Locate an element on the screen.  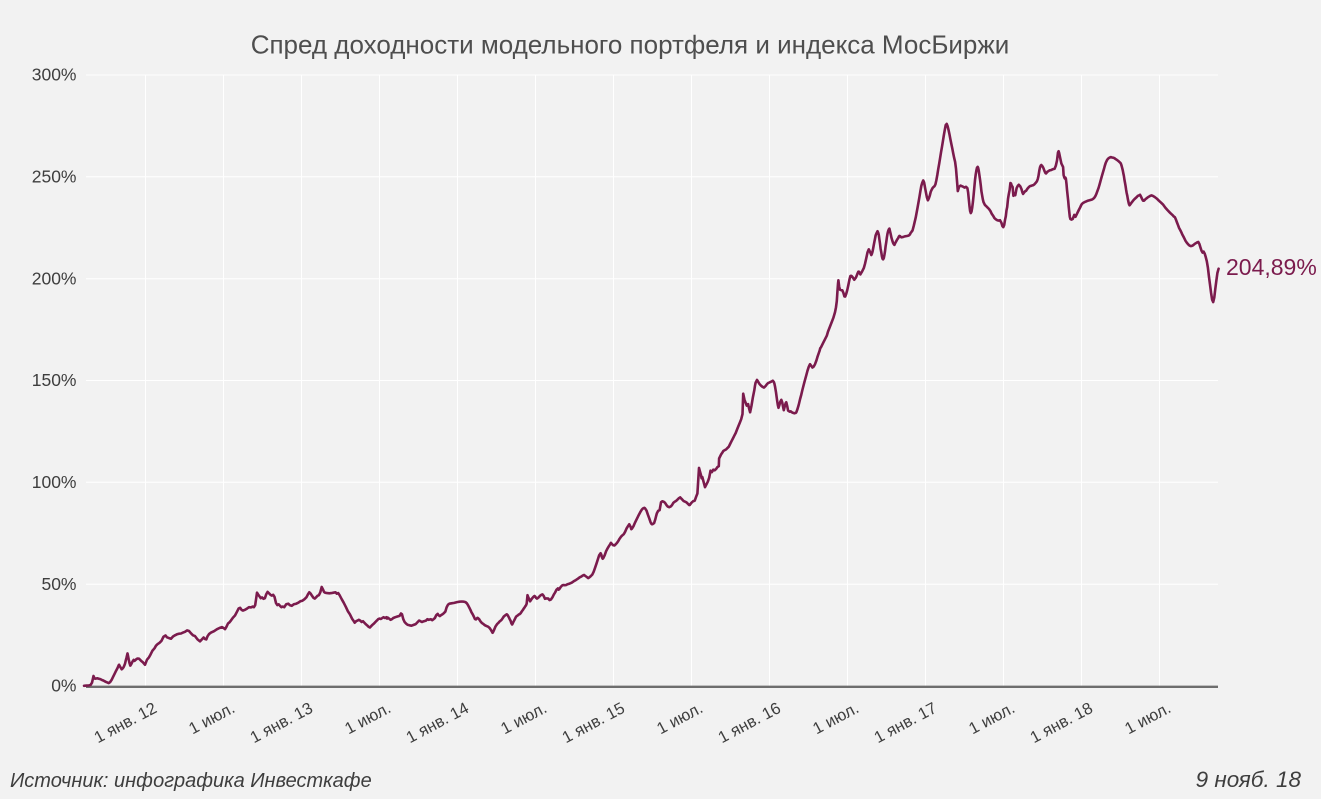
svg-text:Источник: инфографика Инвестка: Источник: инфографика Инвесткафе is located at coordinates (191, 781).